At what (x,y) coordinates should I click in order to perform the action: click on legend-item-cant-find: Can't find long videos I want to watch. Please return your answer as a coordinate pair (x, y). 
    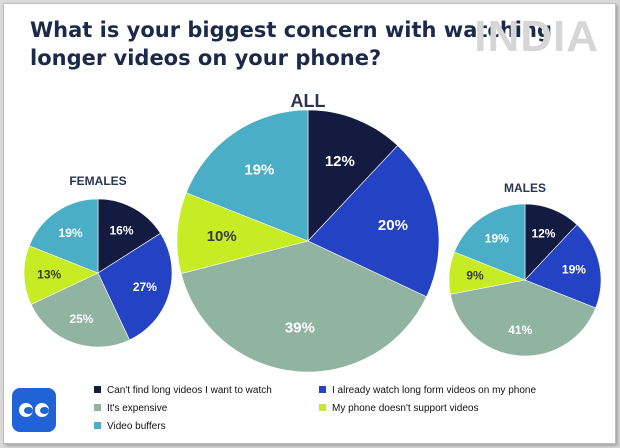
    Looking at the image, I should click on (183, 391).